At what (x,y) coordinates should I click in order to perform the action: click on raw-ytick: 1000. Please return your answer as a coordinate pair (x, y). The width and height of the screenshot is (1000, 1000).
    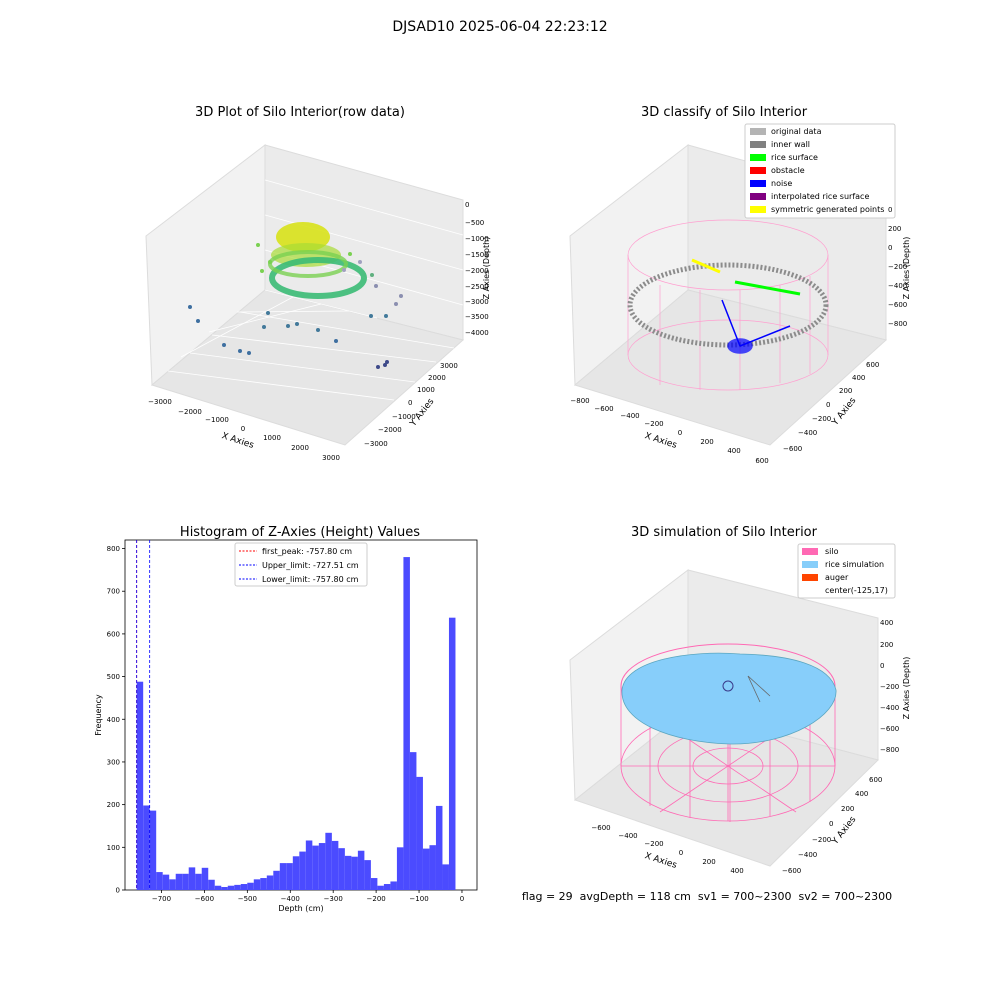
    Looking at the image, I should click on (426, 390).